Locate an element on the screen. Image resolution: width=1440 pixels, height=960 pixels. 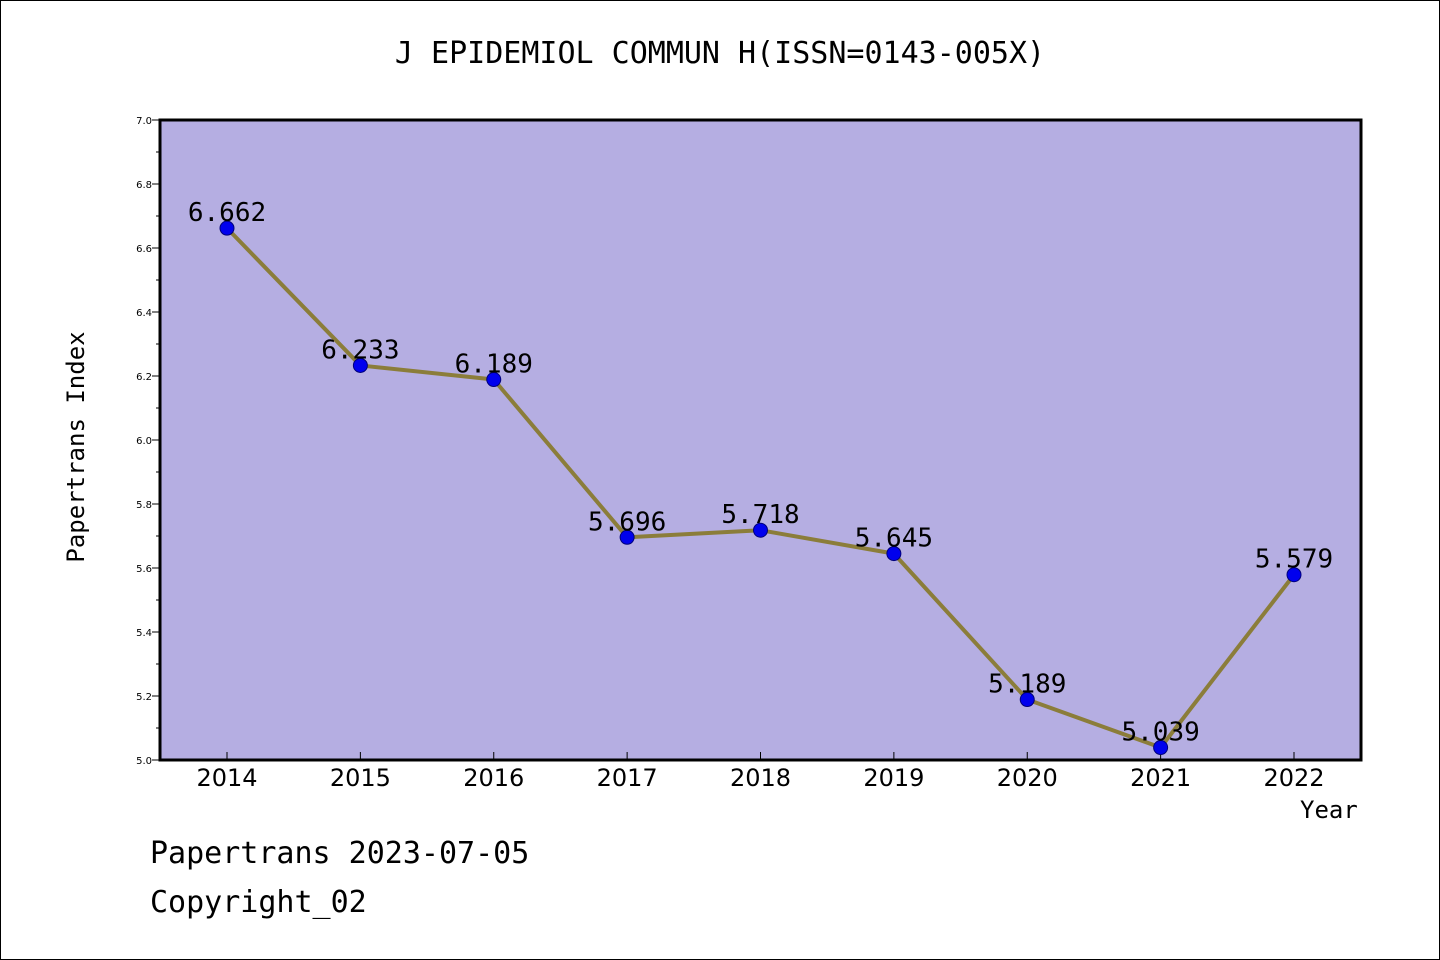
data-label: 6.233 is located at coordinates (360, 350).